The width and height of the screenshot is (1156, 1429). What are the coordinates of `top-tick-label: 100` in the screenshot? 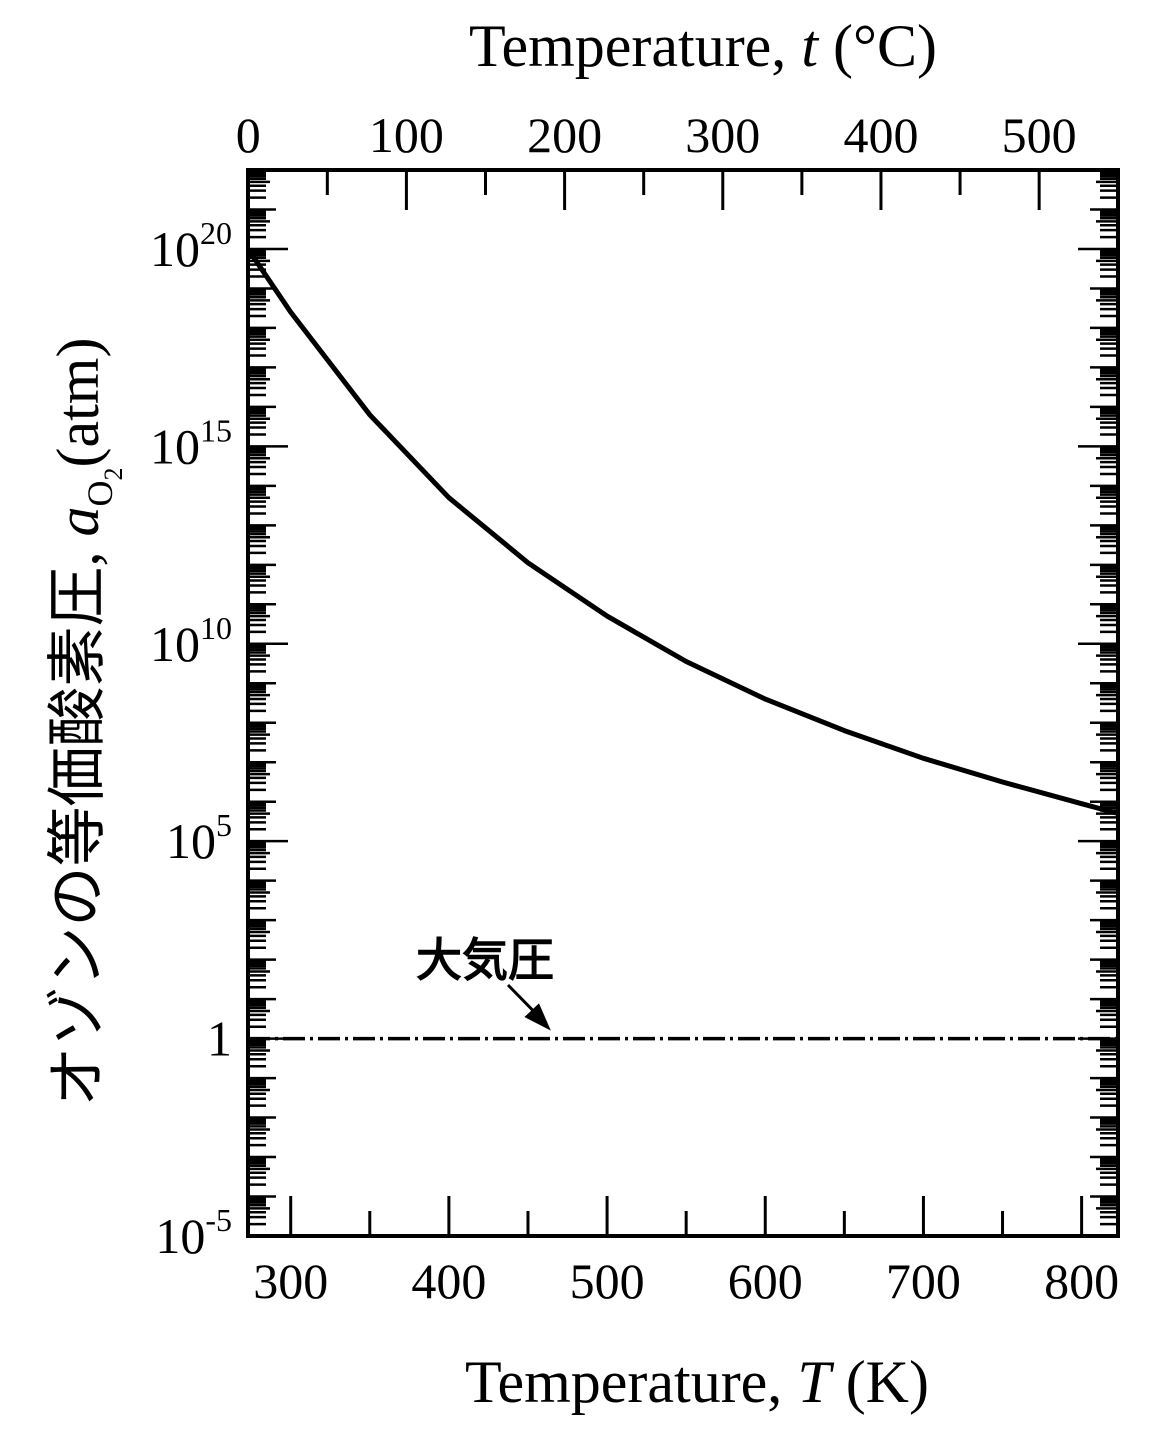 It's located at (406, 135).